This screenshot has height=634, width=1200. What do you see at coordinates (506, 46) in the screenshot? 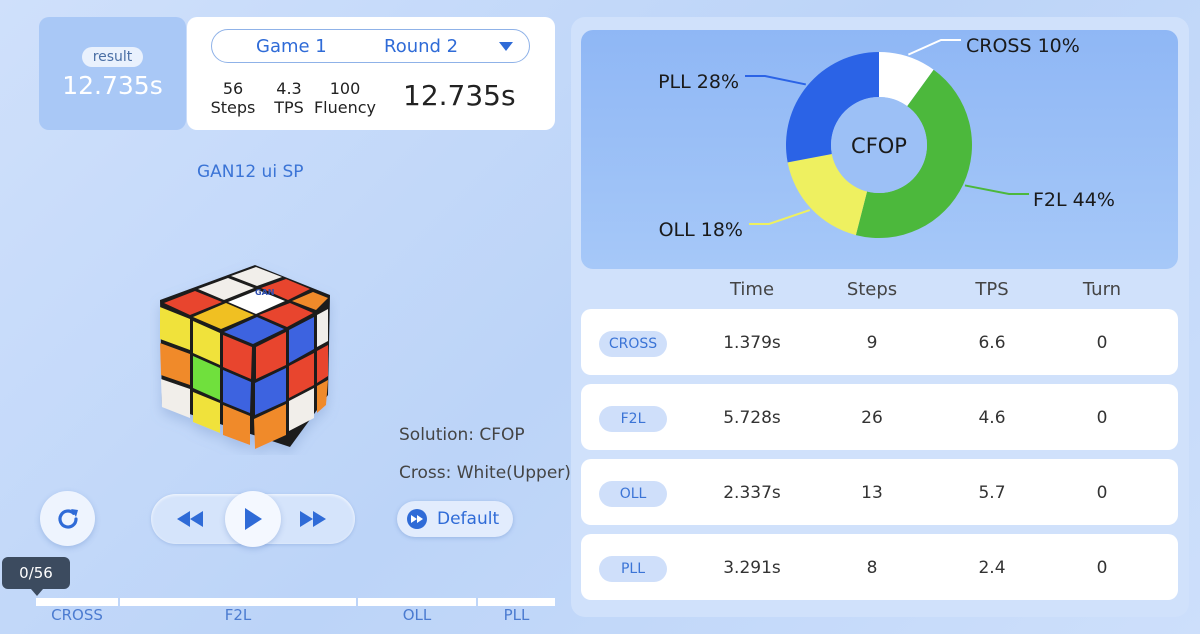
I see `chevron-down-icon` at bounding box center [506, 46].